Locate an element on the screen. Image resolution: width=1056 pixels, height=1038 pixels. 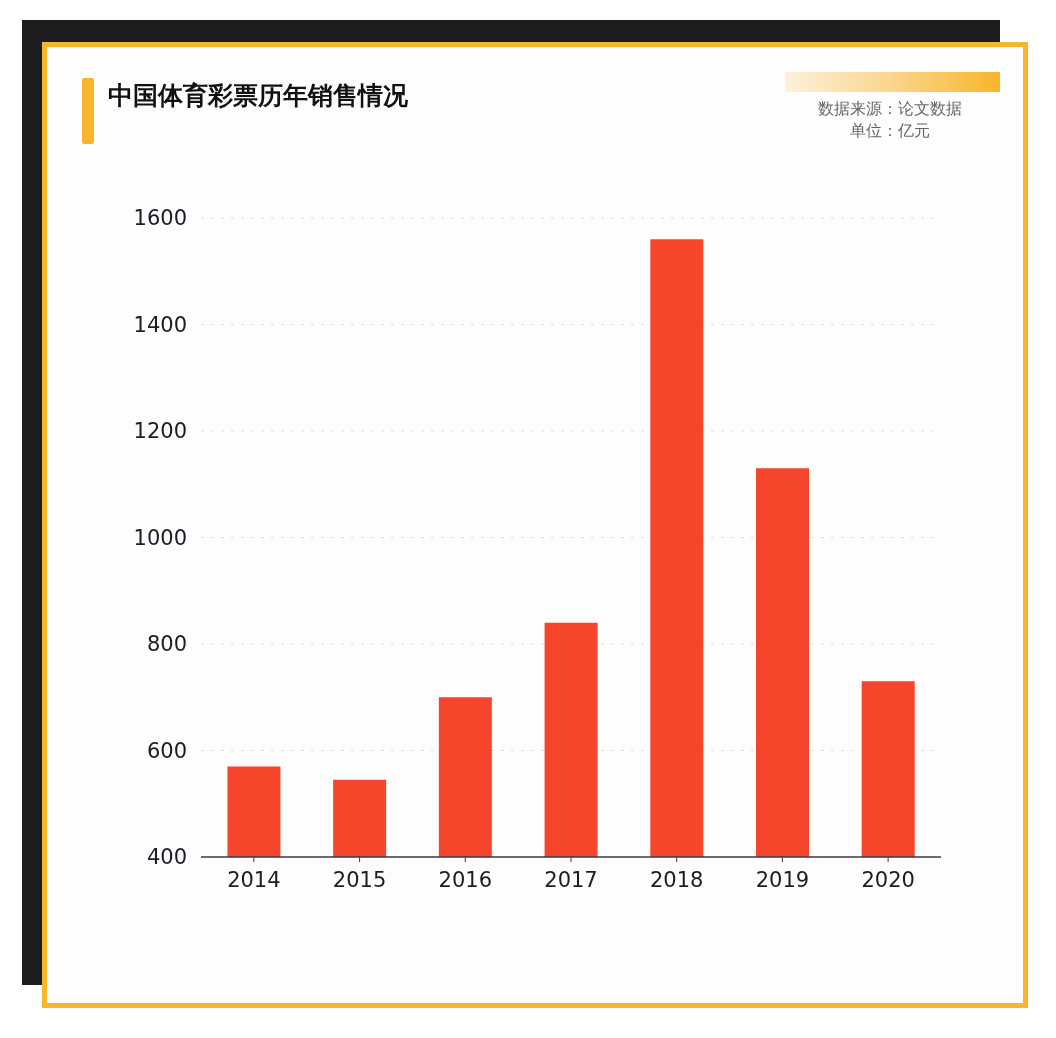
x-tick-label: 2018 is located at coordinates (676, 879).